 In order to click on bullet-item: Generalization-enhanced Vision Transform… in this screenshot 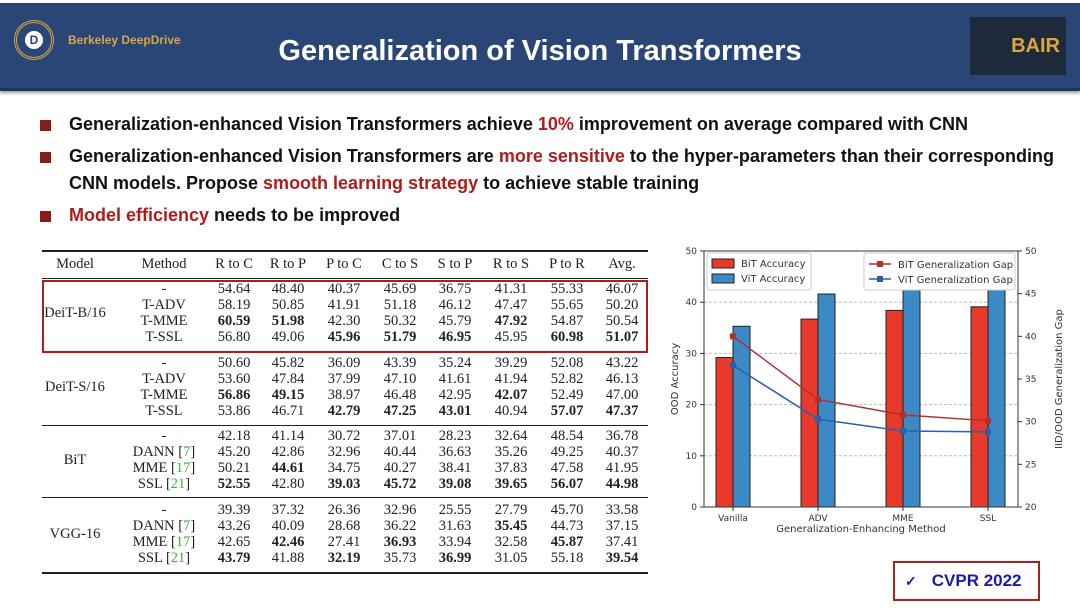, I will do `click(560, 170)`.